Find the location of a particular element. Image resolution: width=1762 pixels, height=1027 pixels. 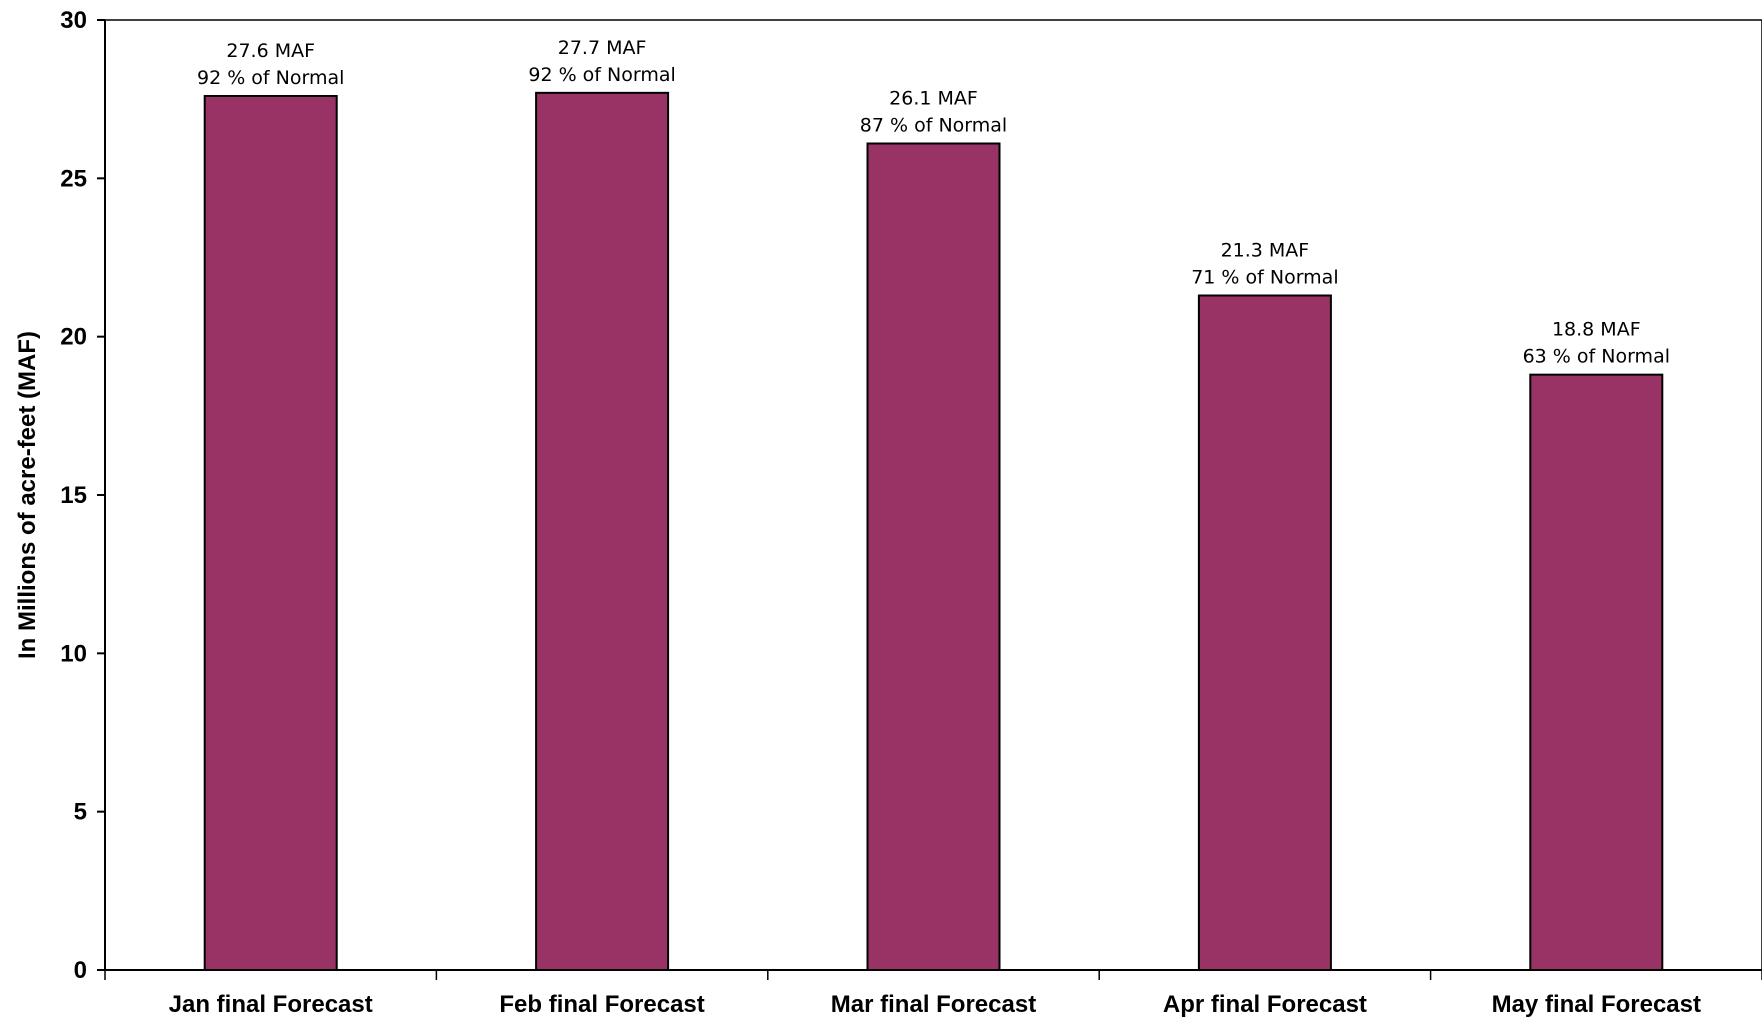

bar-data-label: 63 % of Normal is located at coordinates (1596, 357).